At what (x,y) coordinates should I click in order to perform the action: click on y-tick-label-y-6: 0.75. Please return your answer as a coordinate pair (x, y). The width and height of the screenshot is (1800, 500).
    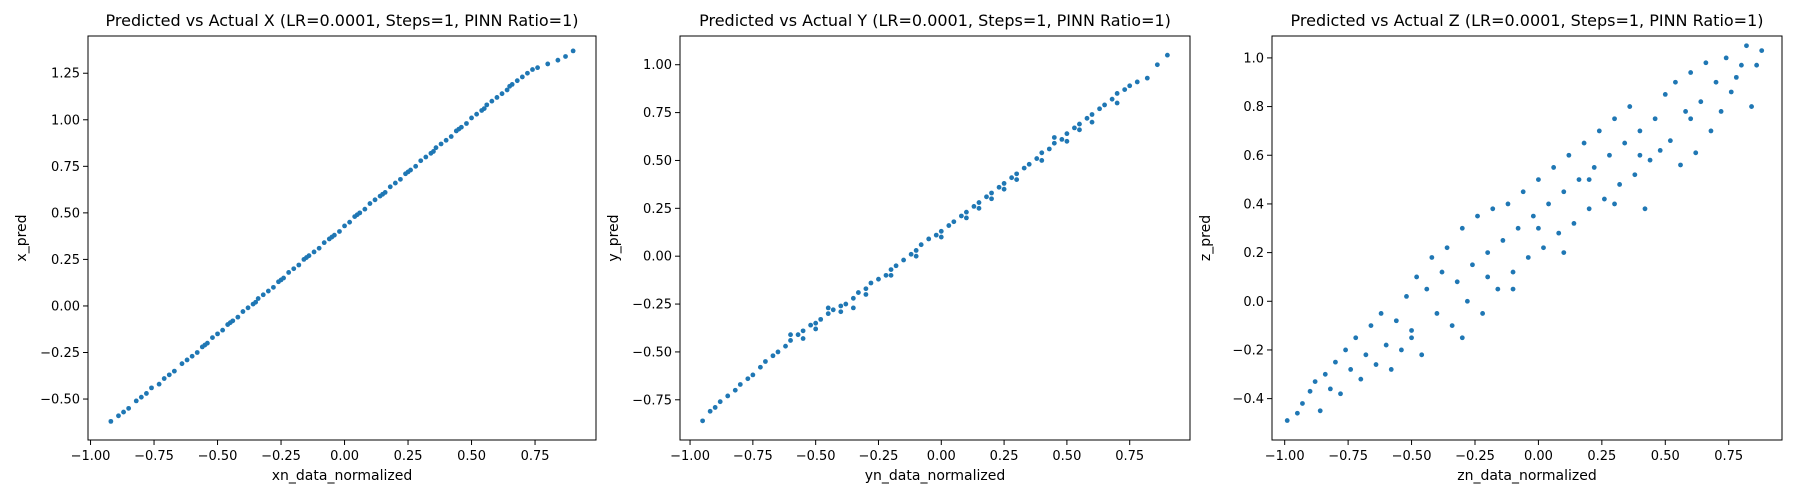
    Looking at the image, I should click on (657, 113).